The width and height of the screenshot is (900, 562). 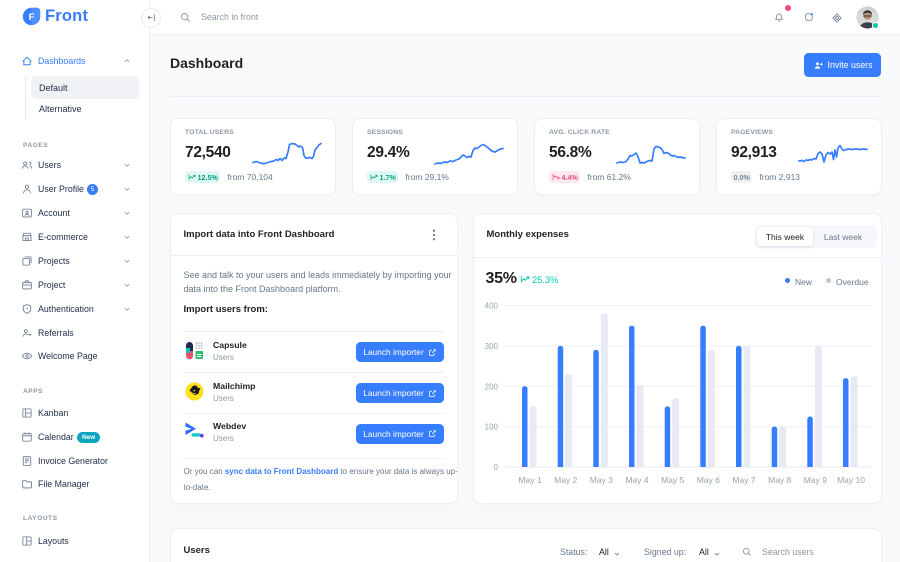 What do you see at coordinates (851, 480) in the screenshot?
I see `svg-text: May 10` at bounding box center [851, 480].